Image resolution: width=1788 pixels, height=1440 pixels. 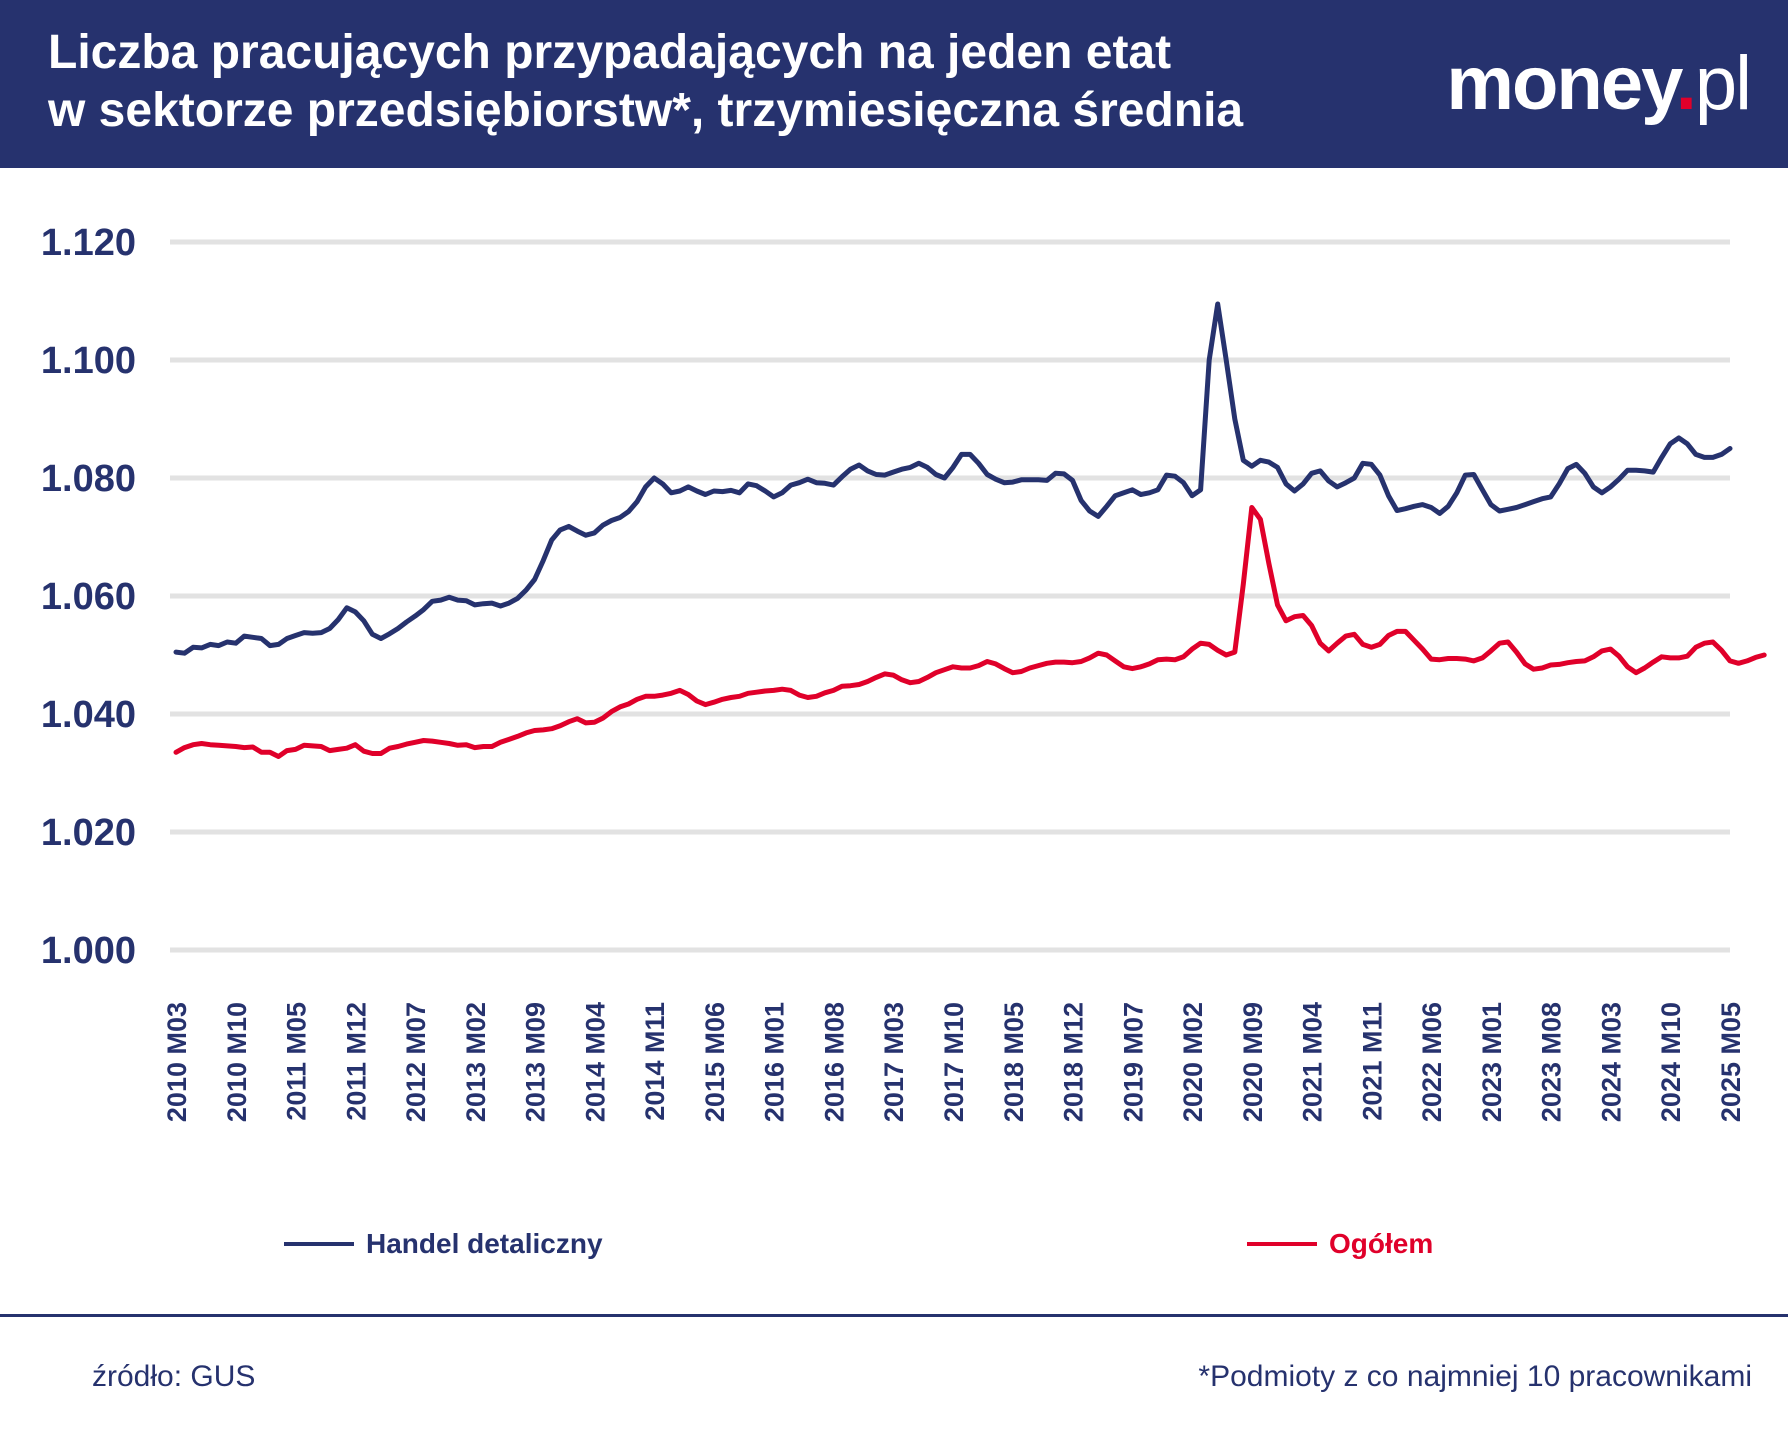 What do you see at coordinates (484, 1243) in the screenshot?
I see `legend-label-retail: Handel detaliczny` at bounding box center [484, 1243].